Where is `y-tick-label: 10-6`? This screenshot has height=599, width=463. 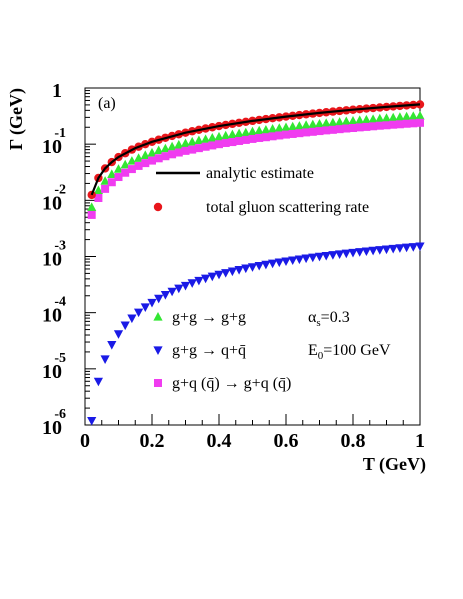
y-tick-label: 10-6 is located at coordinates (54, 423).